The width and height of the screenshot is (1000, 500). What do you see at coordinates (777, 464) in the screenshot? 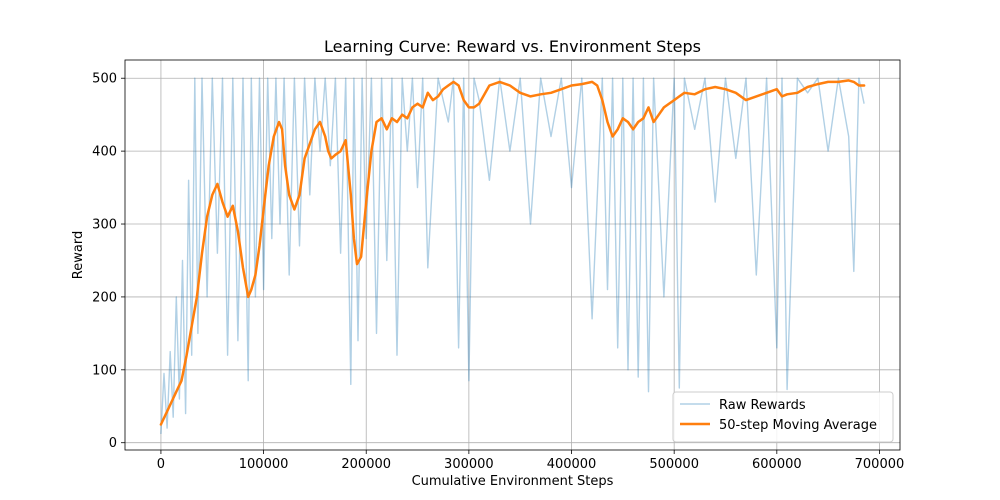
I see `x-tick-label: 600000` at bounding box center [777, 464].